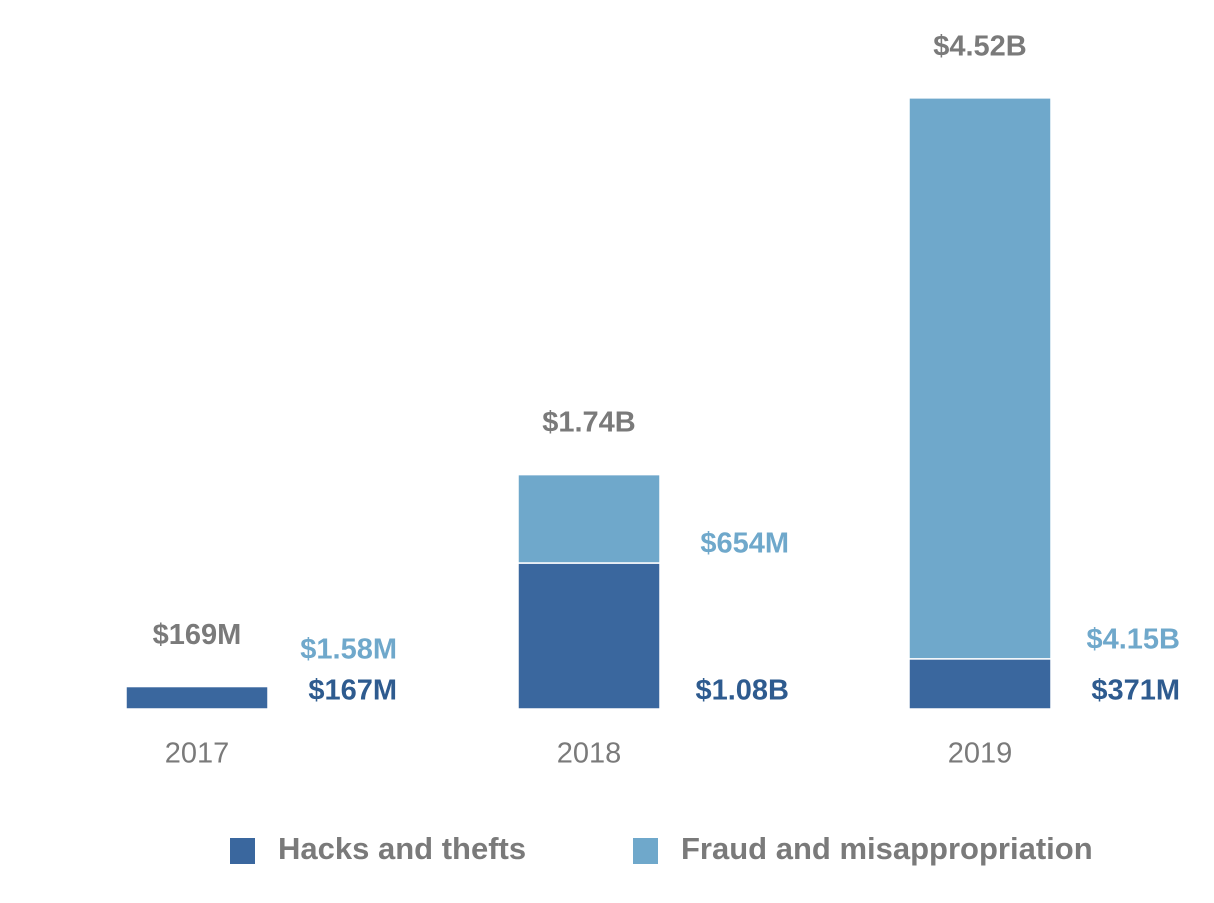  I want to click on legend-label: Fraud and misappropriation, so click(887, 848).